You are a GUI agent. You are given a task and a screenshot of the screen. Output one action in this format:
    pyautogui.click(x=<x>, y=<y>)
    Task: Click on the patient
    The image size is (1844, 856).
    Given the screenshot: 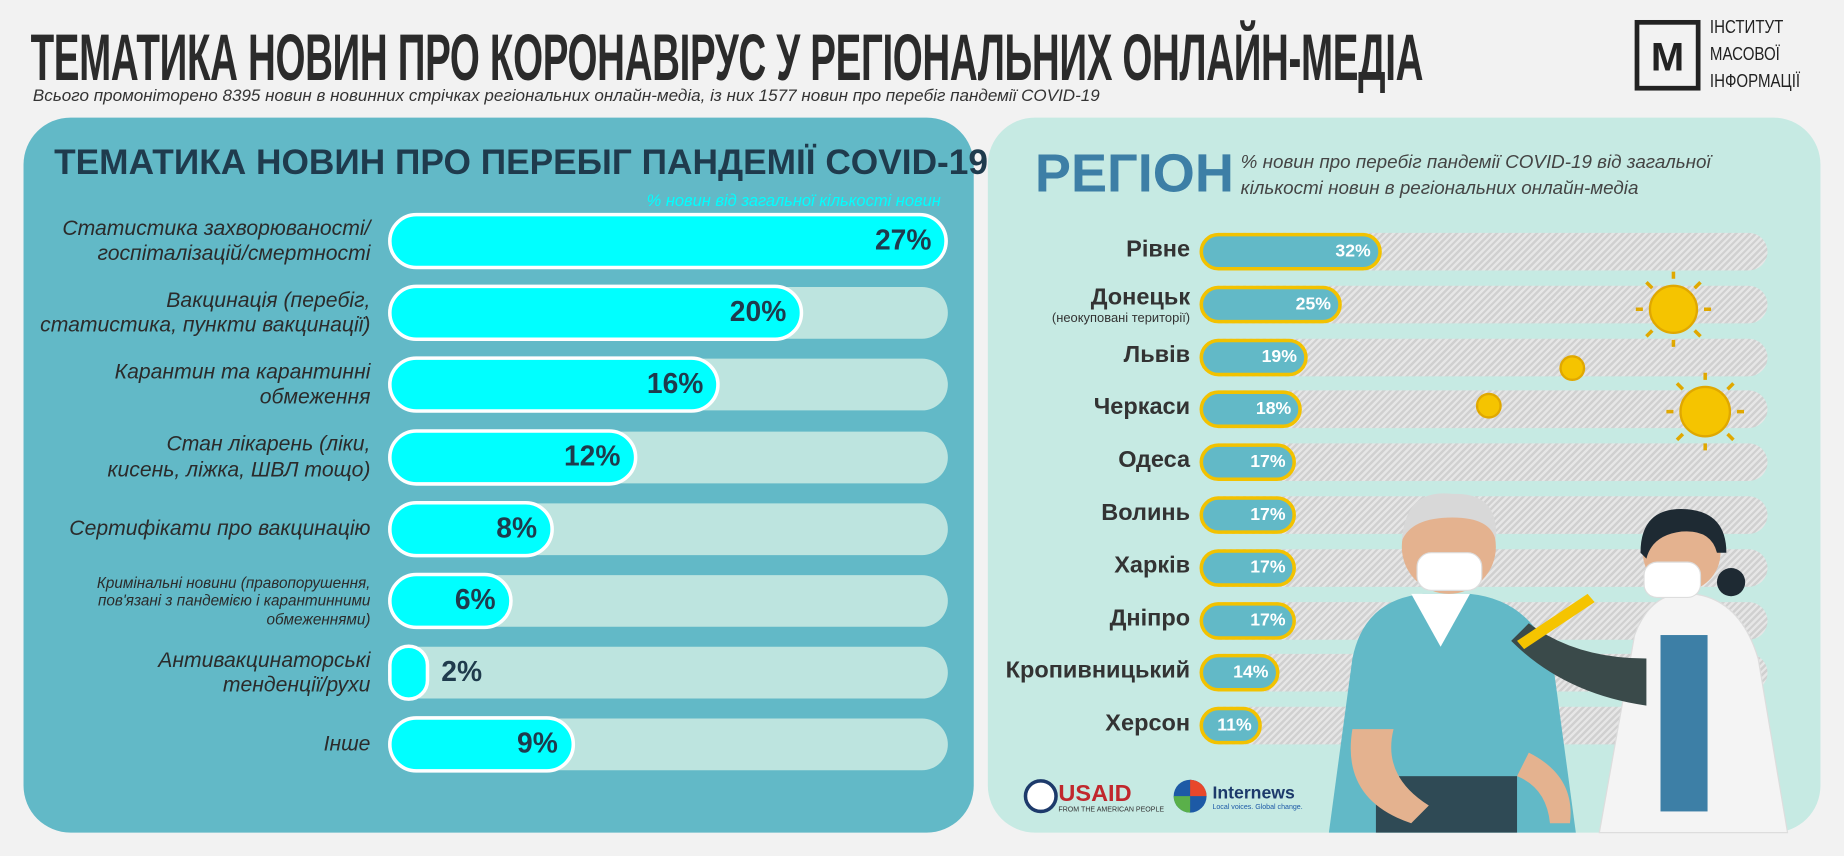 What is the action you would take?
    pyautogui.click(x=1452, y=663)
    